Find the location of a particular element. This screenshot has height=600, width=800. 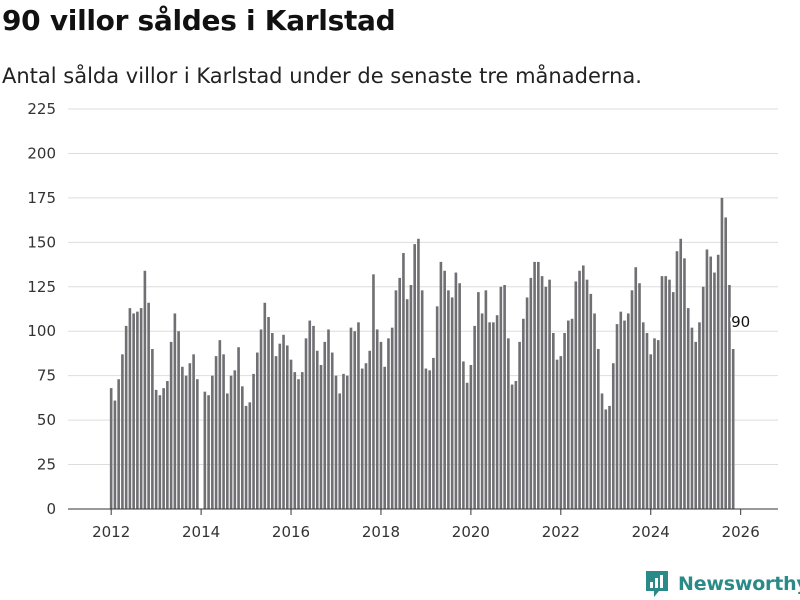

y-tick-label: 225 is located at coordinates (41, 109).